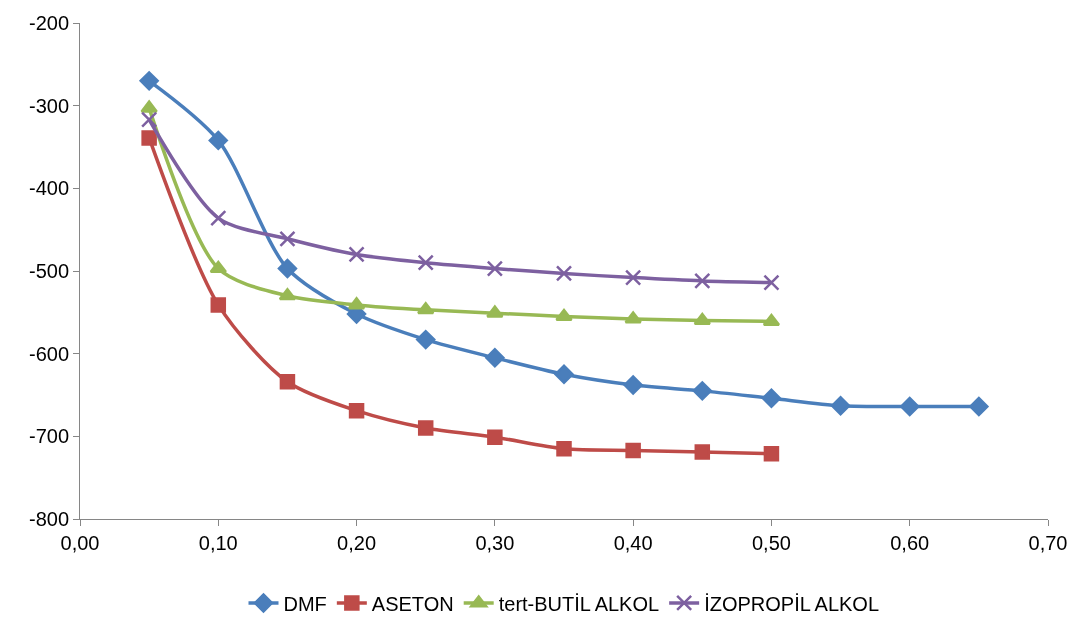  I want to click on x-tick-label: 0,40, so click(633, 543).